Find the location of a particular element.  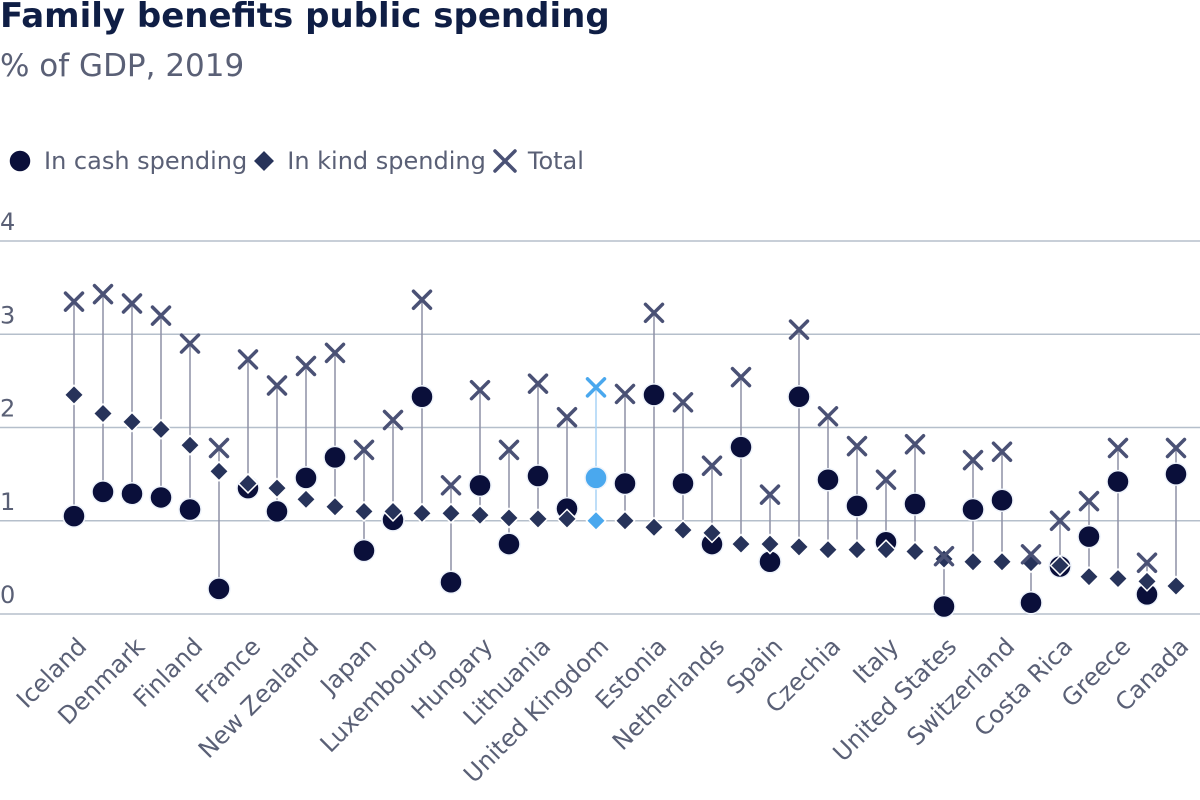

legend-item-cash: In cash spending is located at coordinates (126, 161).